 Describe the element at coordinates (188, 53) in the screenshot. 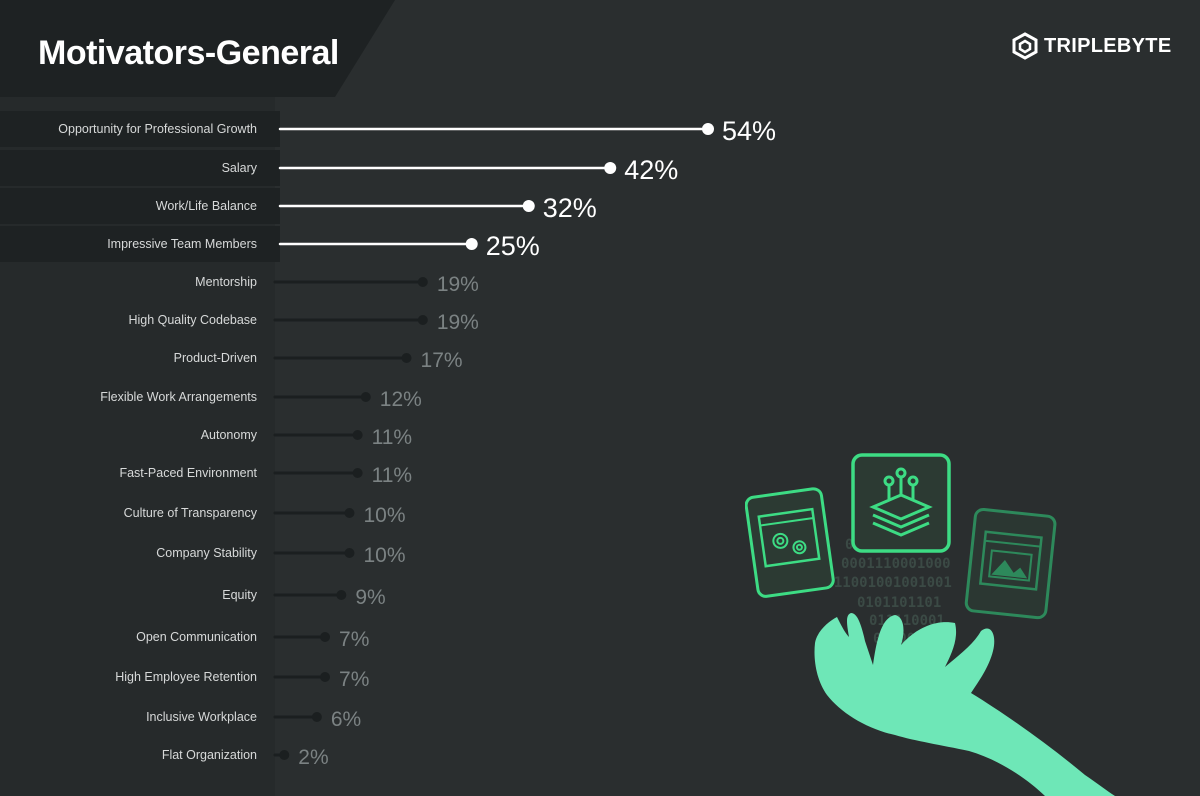

I see `page-title: Motivators-General` at that location.